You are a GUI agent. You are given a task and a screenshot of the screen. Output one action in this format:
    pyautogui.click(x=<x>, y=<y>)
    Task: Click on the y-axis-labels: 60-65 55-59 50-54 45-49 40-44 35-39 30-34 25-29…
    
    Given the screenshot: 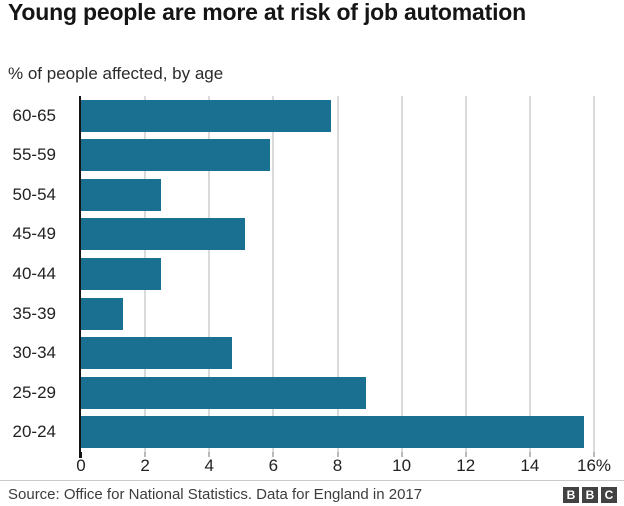 What is the action you would take?
    pyautogui.click(x=28, y=274)
    